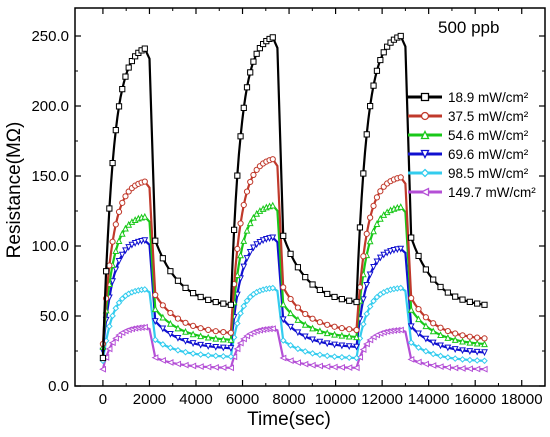 This screenshot has width=550, height=437. I want to click on legend-item: 69.6 mW/cm², so click(468, 154).